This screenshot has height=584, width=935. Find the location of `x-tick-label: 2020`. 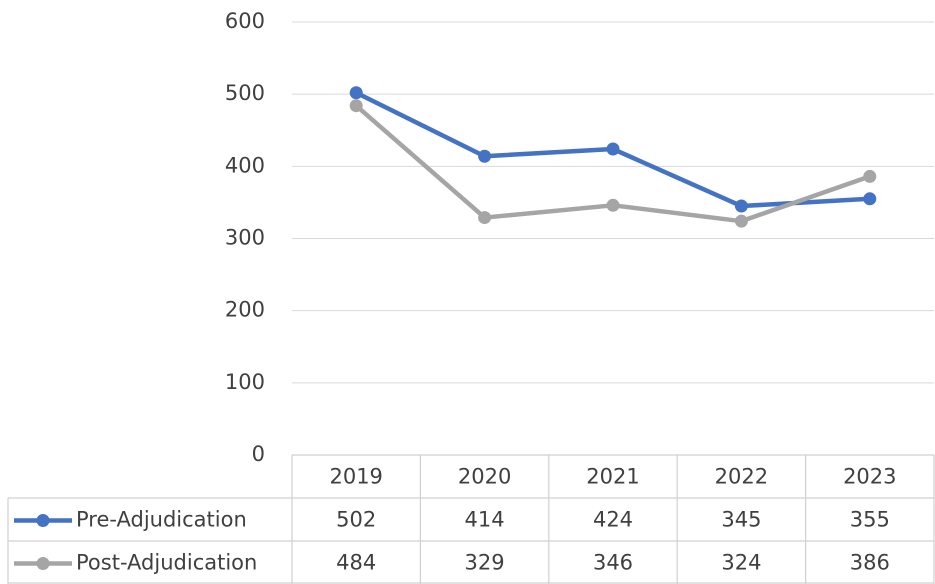

x-tick-label: 2020 is located at coordinates (484, 477).